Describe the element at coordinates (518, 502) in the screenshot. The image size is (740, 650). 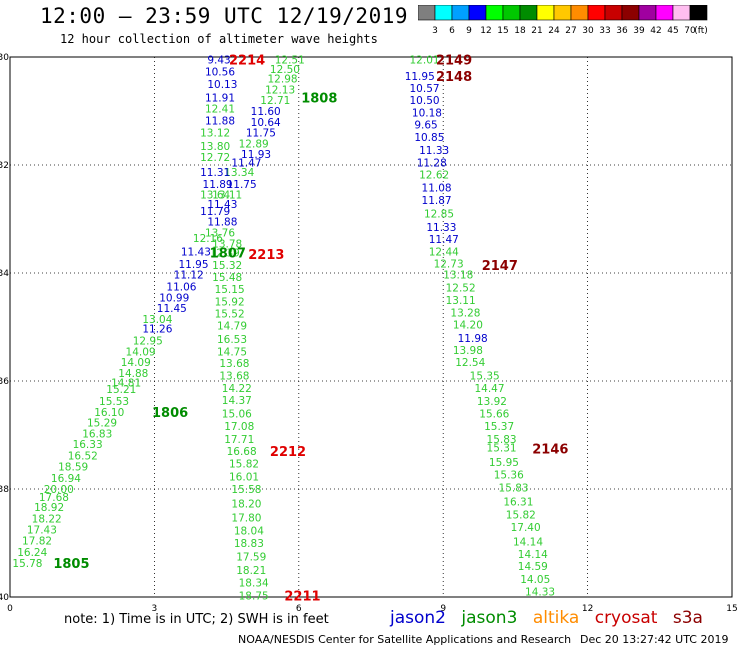
I see `wave-height-point: 16.31` at that location.